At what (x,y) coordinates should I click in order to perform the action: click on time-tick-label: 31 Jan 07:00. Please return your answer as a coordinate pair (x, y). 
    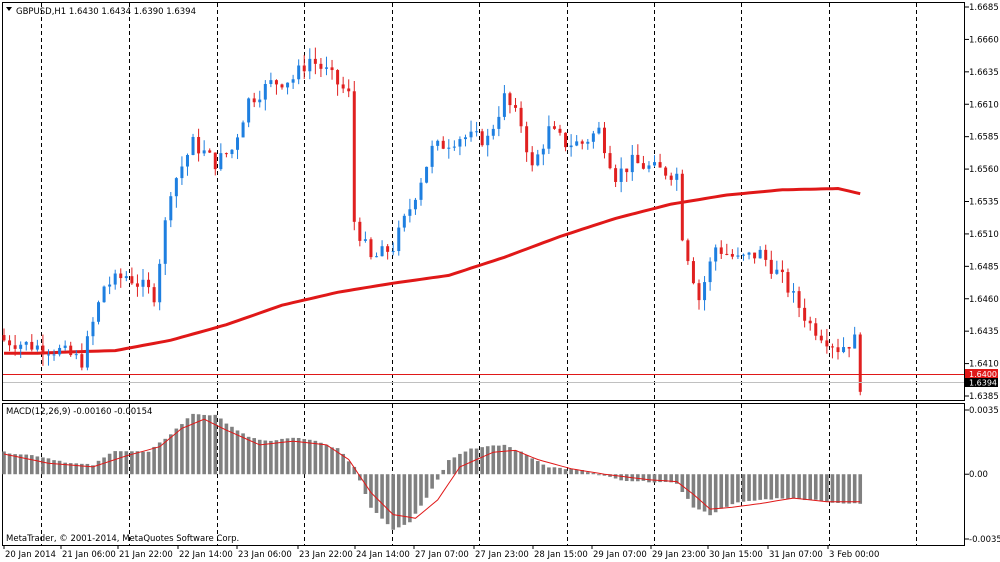
    Looking at the image, I should click on (796, 555).